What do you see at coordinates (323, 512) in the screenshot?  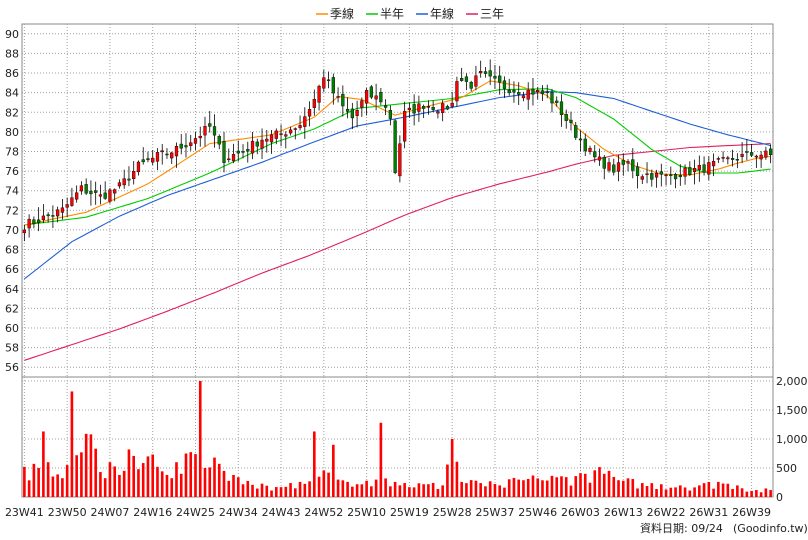 I see `x-tick-label: 24W52` at bounding box center [323, 512].